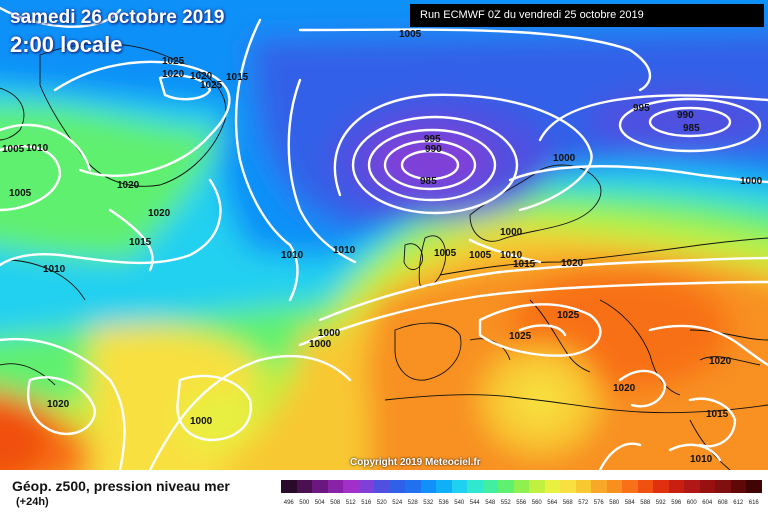  I want to click on scale-tick-label: 556, so click(521, 503).